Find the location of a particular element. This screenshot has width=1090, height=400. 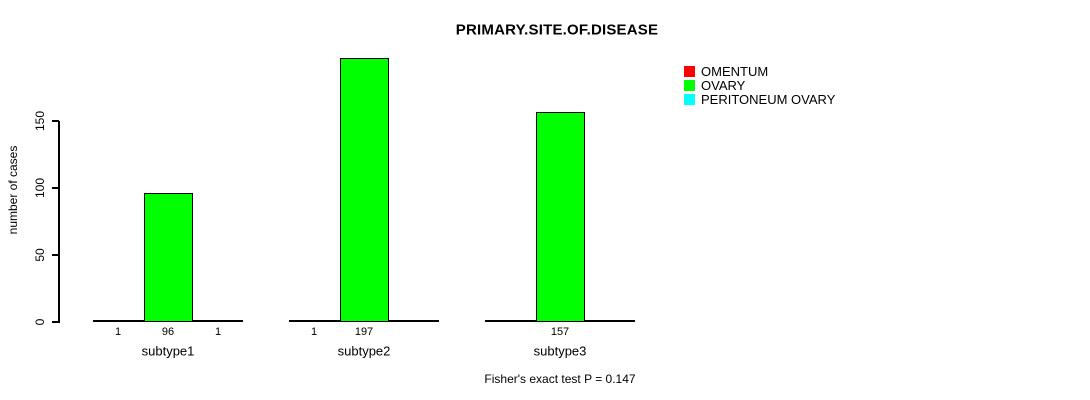

bar-ovary-subtype1 is located at coordinates (168, 257).